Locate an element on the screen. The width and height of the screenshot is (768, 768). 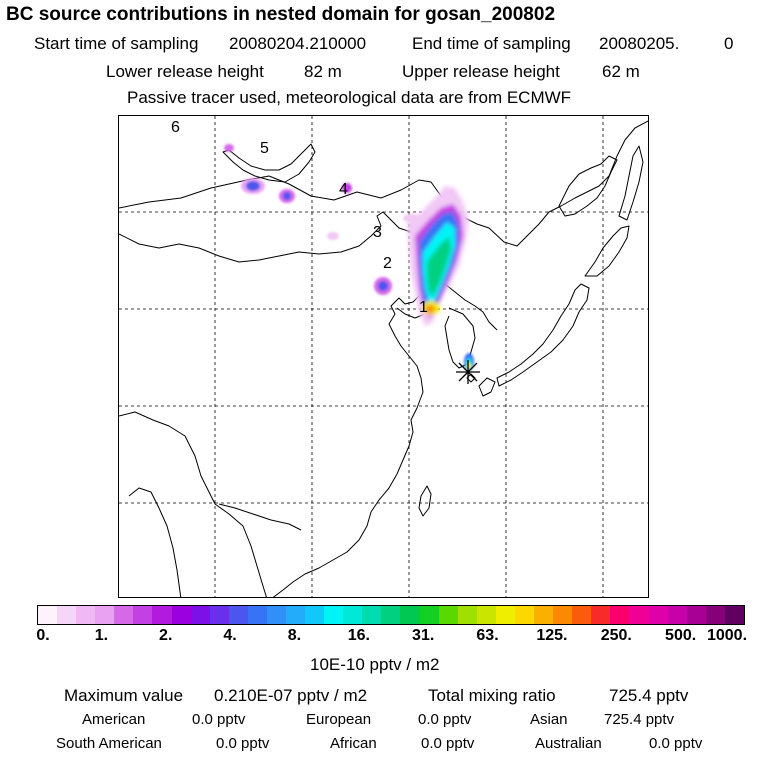
marker-2: 2 is located at coordinates (387, 263).